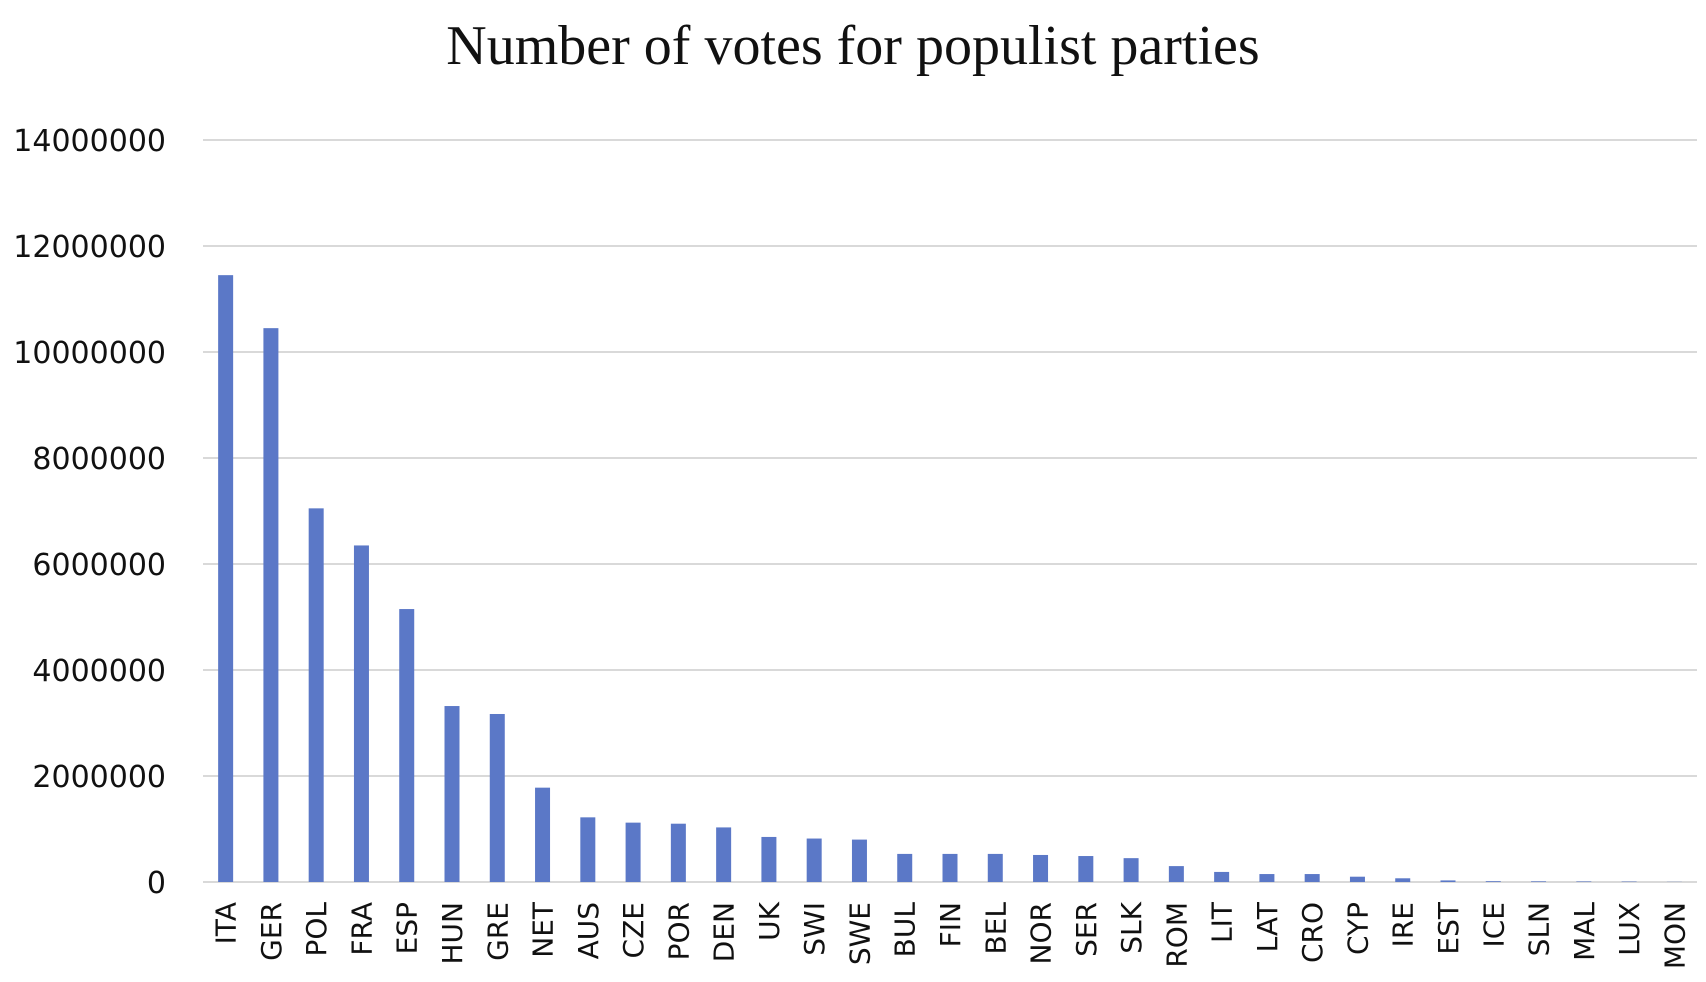  Describe the element at coordinates (361, 929) in the screenshot. I see `x-tick-label-fra: FRA` at that location.